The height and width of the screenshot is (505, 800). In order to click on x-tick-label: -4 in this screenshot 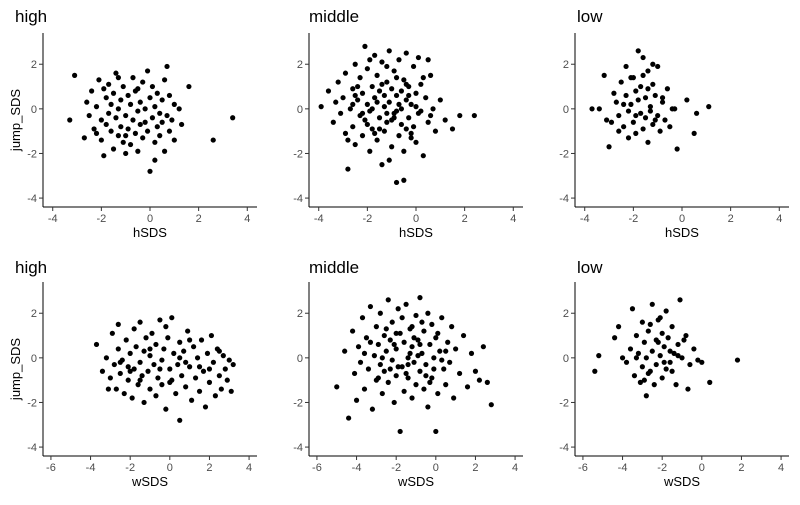, I will do `click(91, 468)`.